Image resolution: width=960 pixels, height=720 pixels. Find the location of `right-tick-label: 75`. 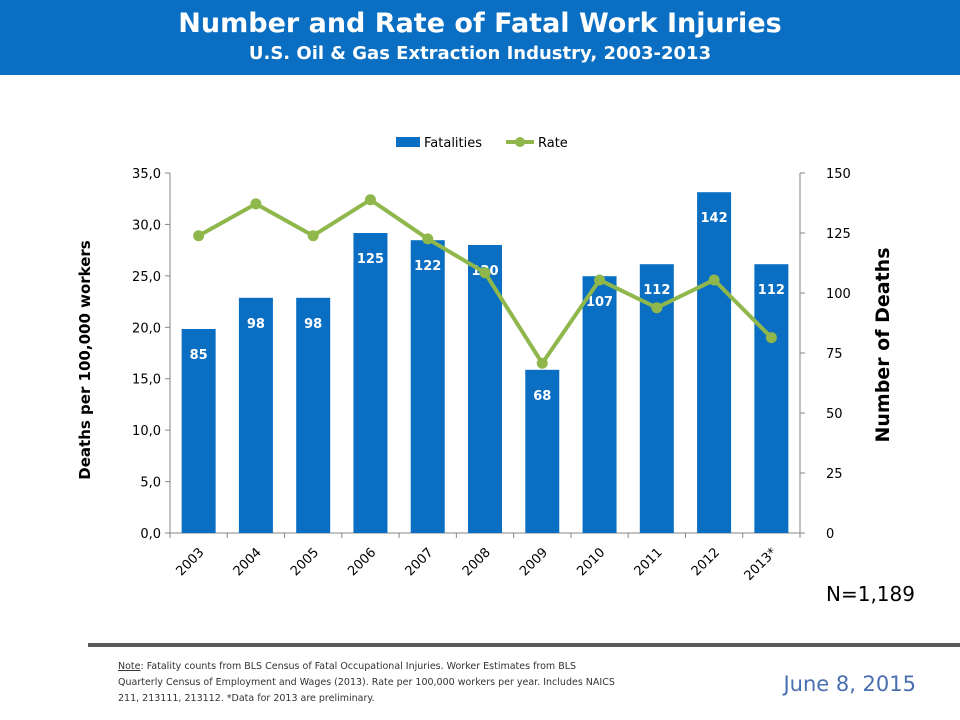

right-tick-label: 75 is located at coordinates (834, 354).